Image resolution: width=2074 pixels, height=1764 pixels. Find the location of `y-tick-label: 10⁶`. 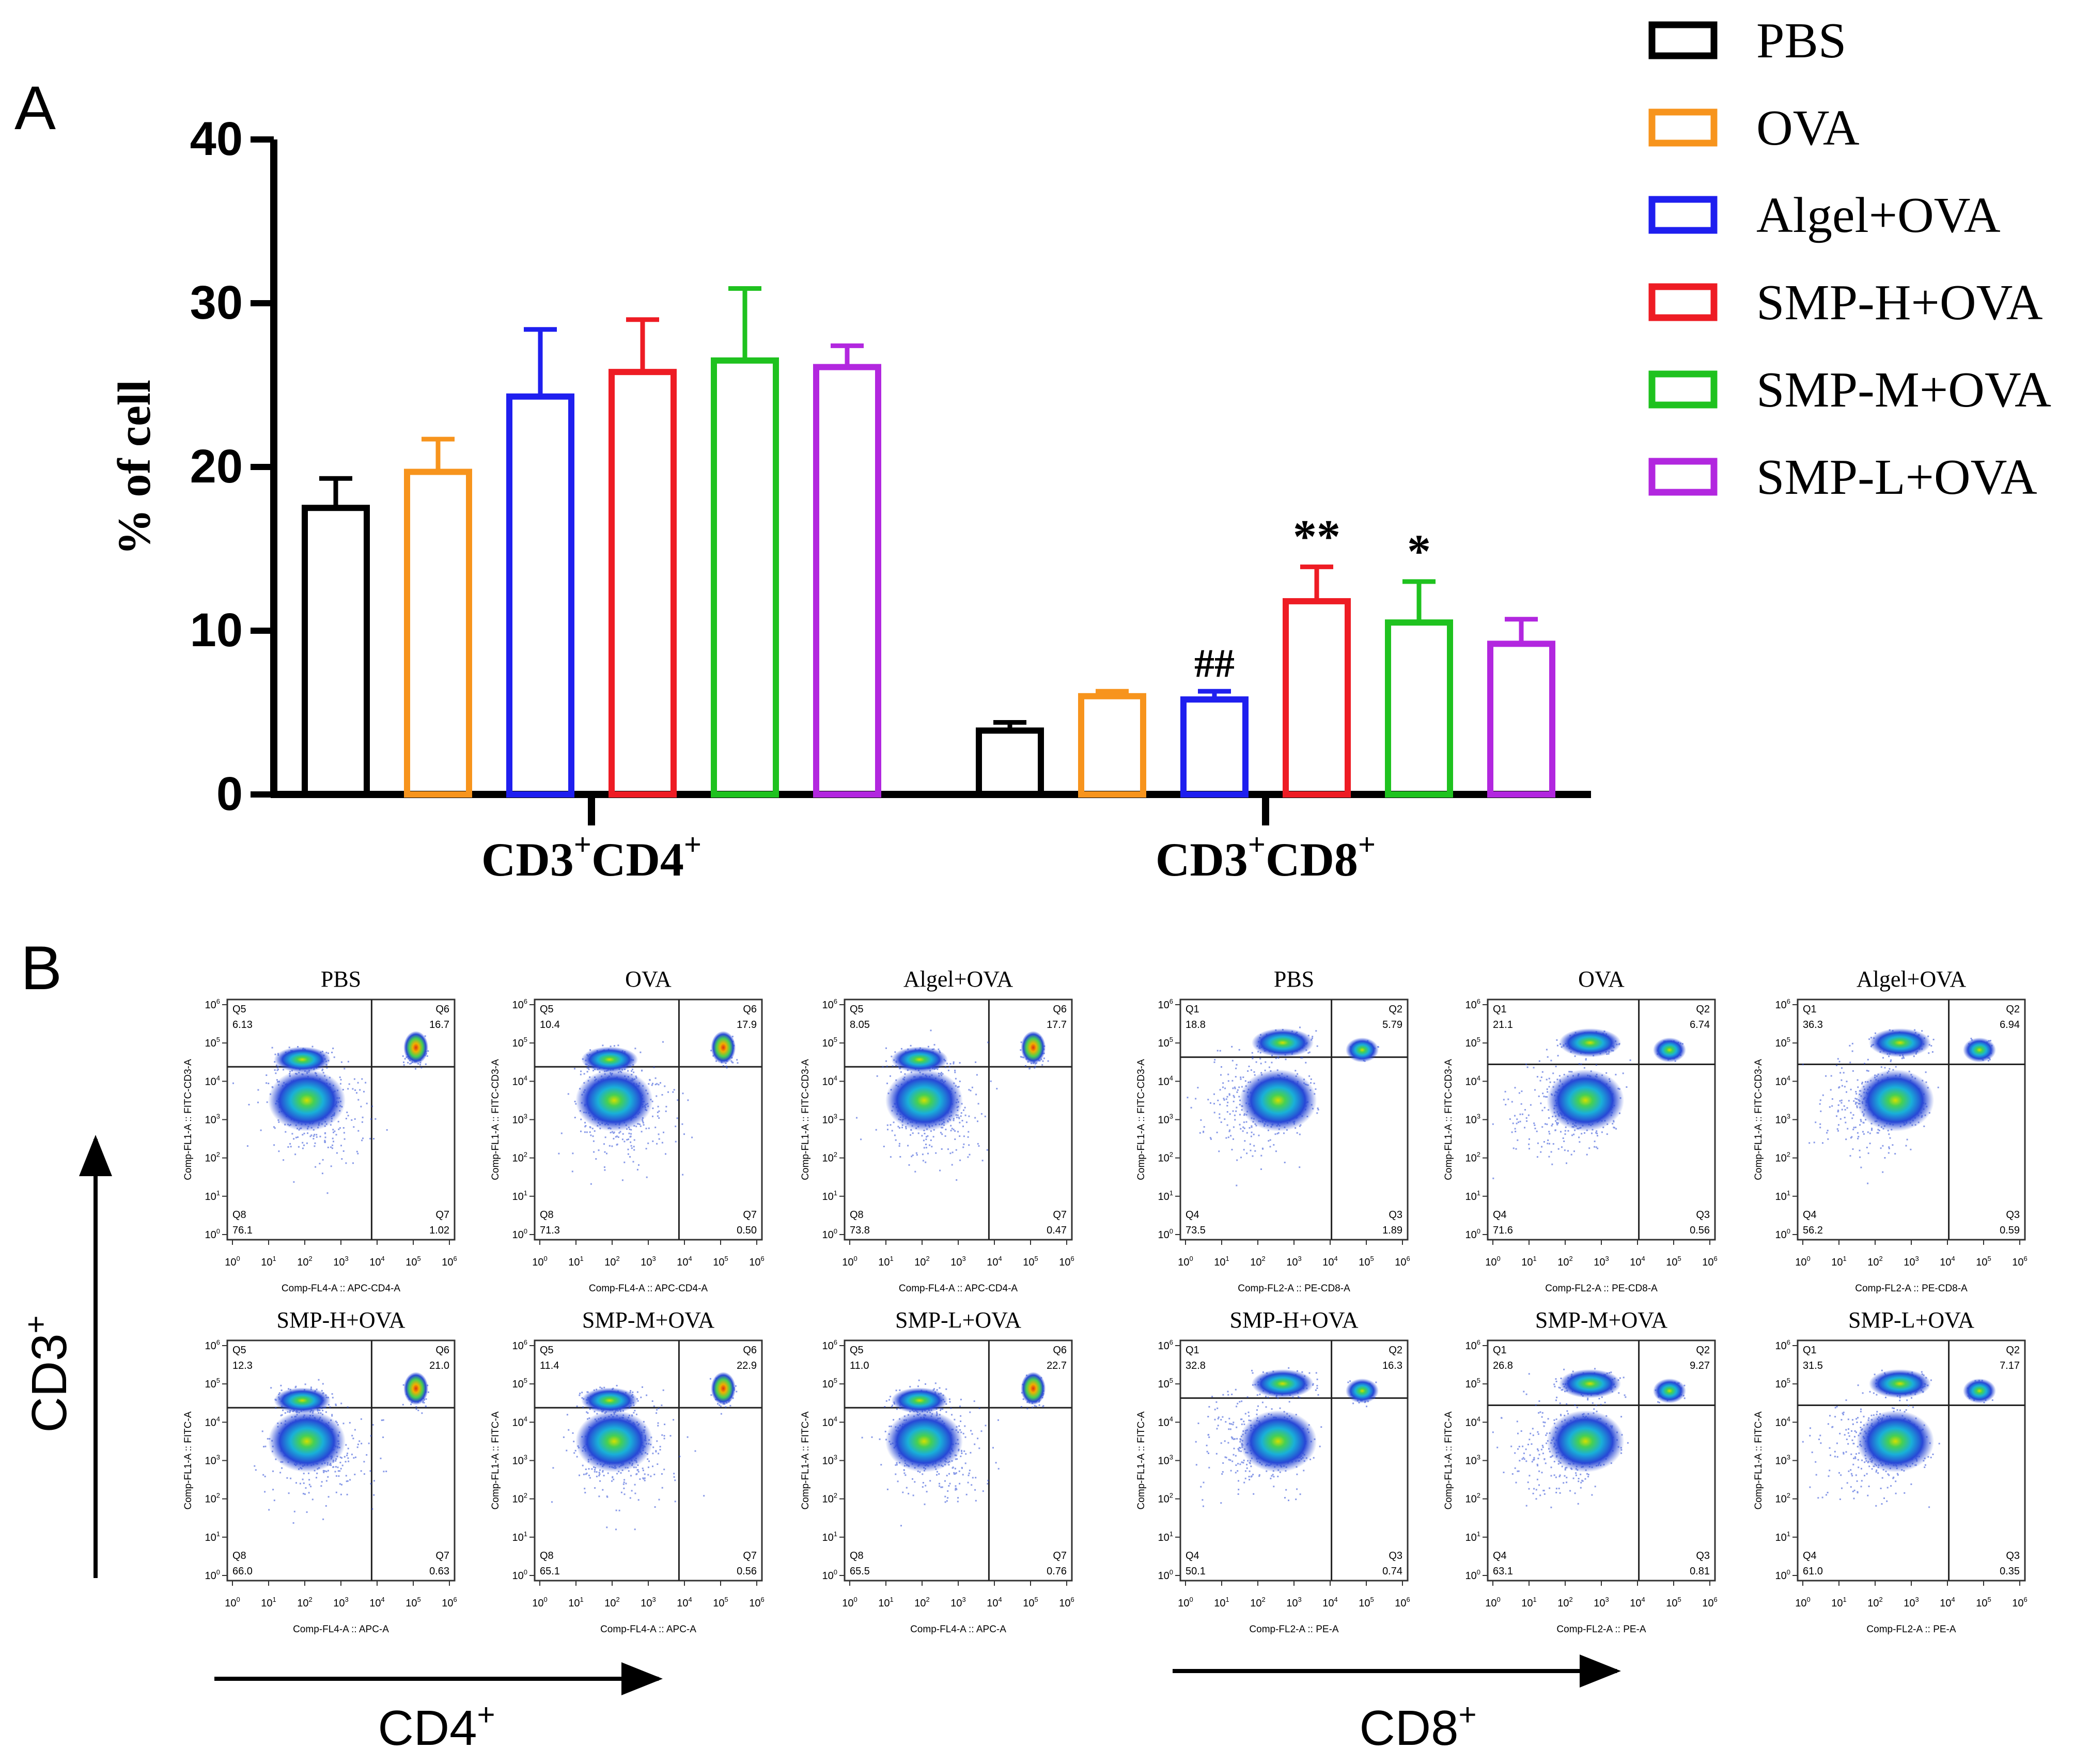

y-tick-label: 10⁶ is located at coordinates (519, 1004).